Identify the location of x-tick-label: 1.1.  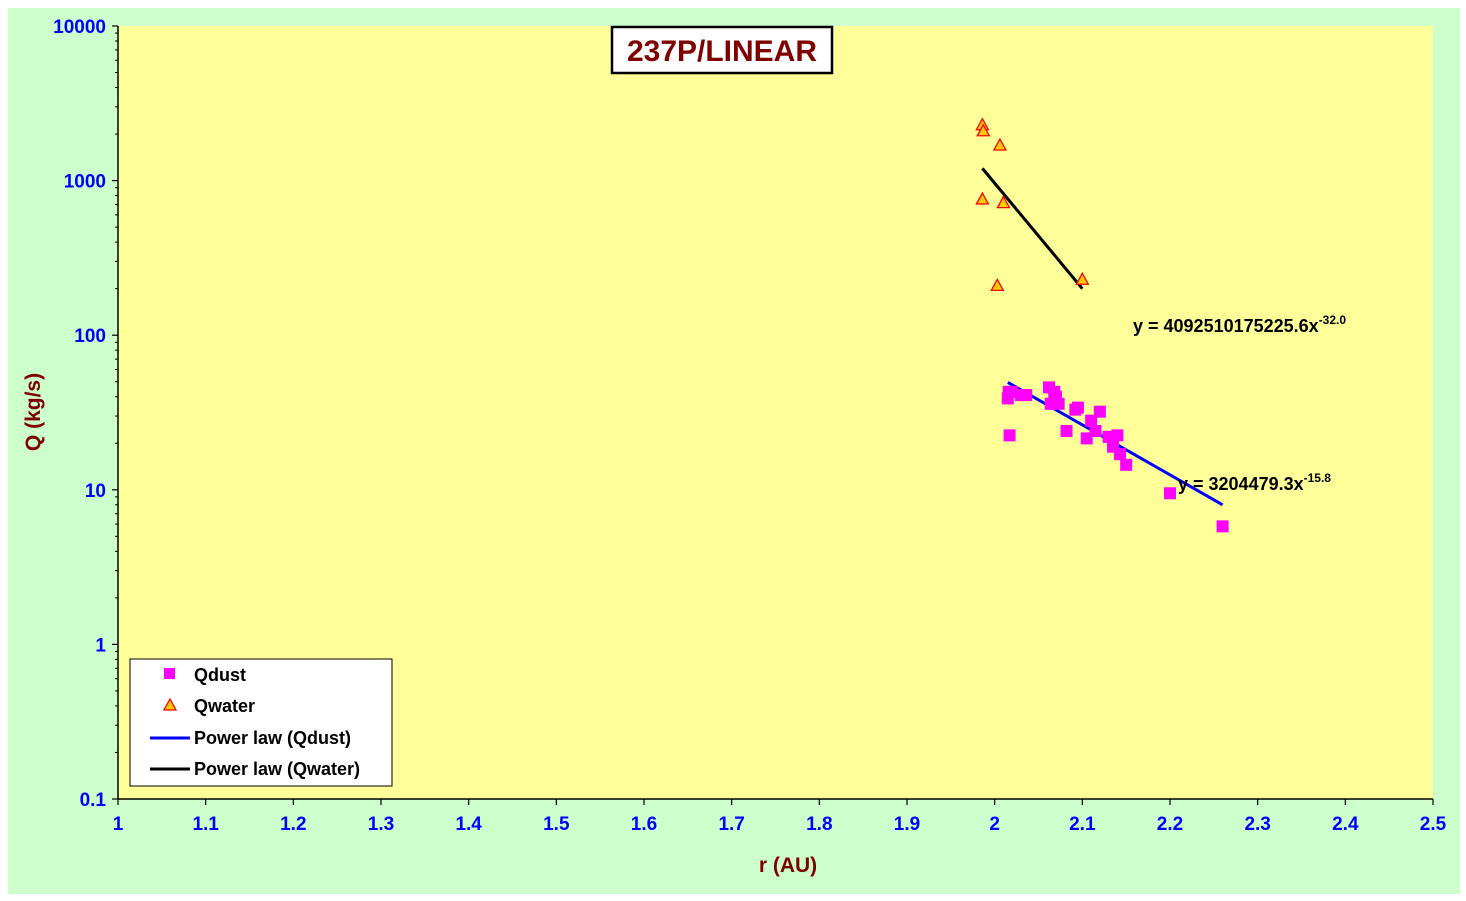
(205, 824).